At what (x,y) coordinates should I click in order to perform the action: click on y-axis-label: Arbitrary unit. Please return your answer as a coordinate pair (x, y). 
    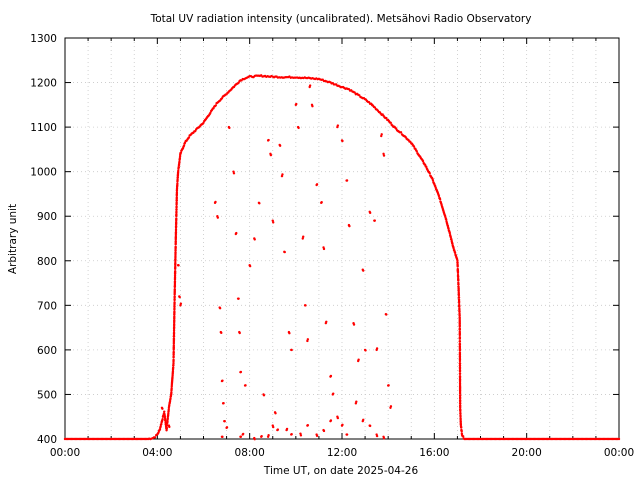
    Looking at the image, I should click on (13, 239).